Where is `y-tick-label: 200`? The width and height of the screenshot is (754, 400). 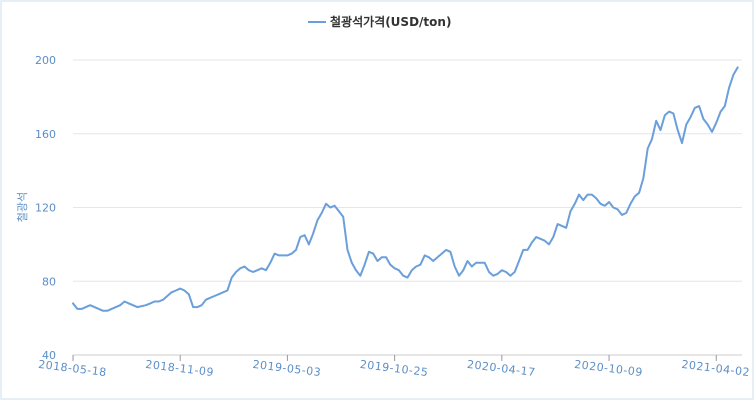
y-tick-label: 200 is located at coordinates (45, 60).